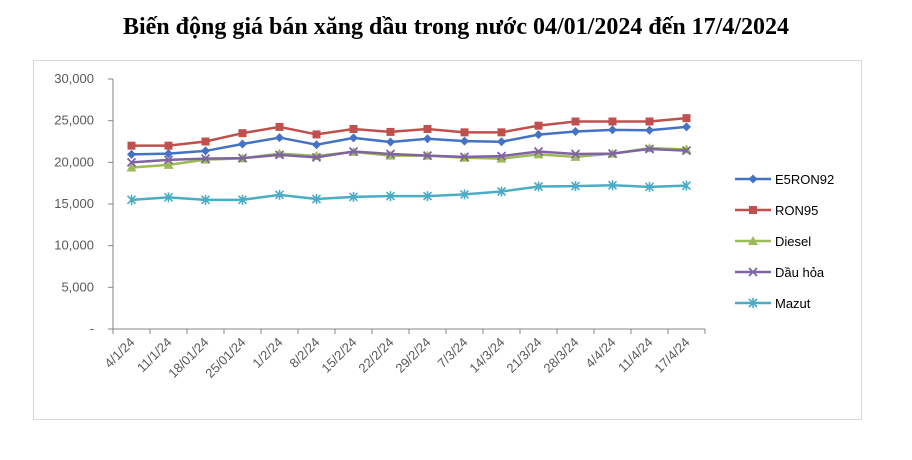  I want to click on x-tick-label: 1/2/24, so click(267, 353).